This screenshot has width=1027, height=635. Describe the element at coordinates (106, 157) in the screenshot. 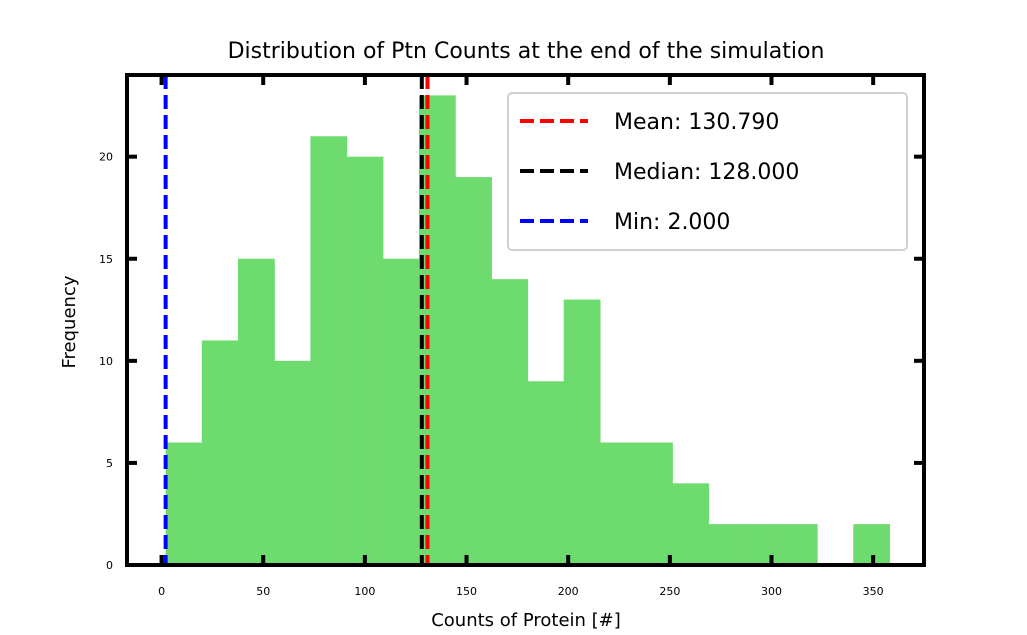

I see `y-tick-label: 20` at that location.